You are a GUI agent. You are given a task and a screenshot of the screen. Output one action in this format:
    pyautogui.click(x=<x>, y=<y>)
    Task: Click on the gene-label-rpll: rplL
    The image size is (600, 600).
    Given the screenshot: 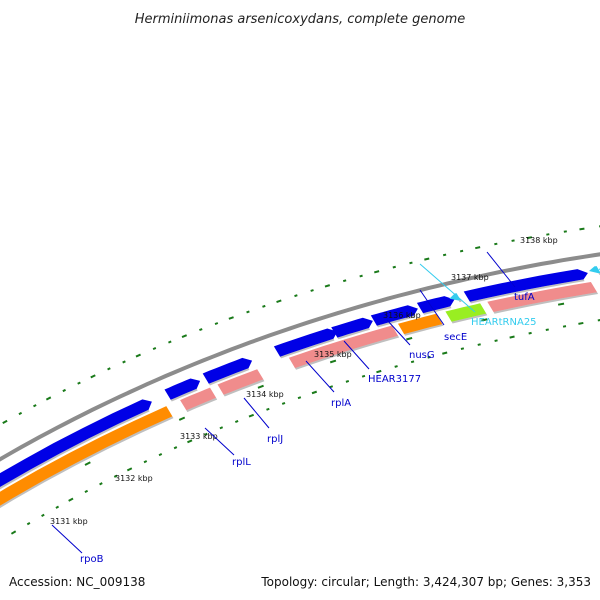 What is the action you would take?
    pyautogui.click(x=241, y=462)
    